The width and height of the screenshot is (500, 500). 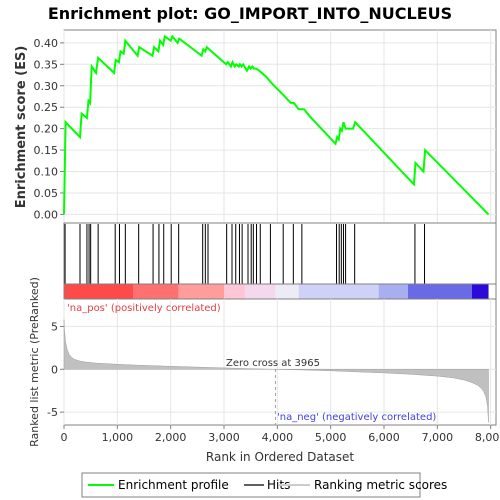 I want to click on x-tick-label: 1,000, so click(x=118, y=437).